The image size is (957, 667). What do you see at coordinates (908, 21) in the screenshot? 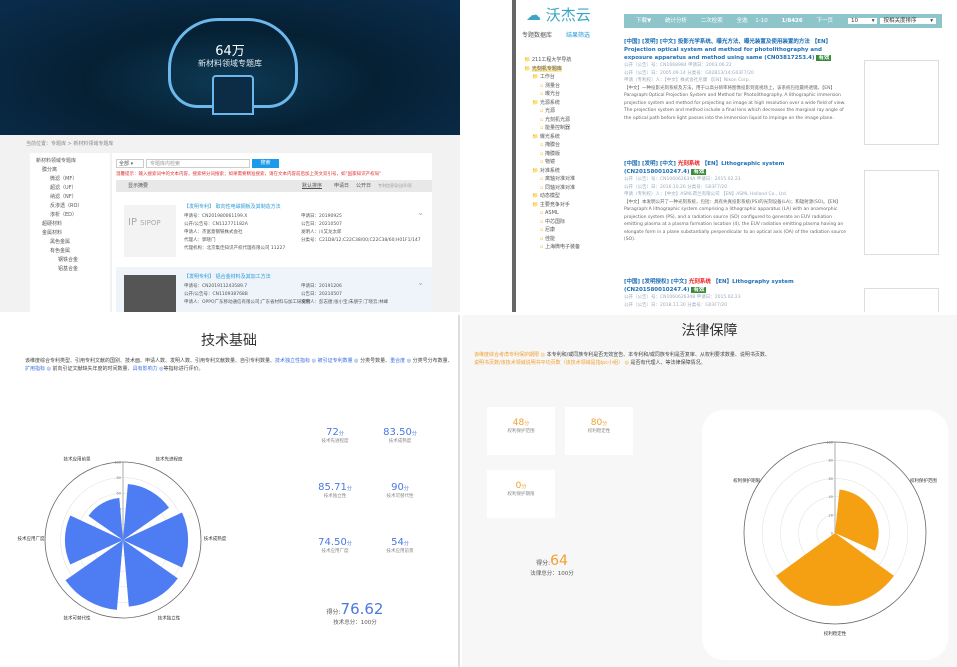
I see `sort-select: 按相关度排序 ▾` at bounding box center [908, 21].